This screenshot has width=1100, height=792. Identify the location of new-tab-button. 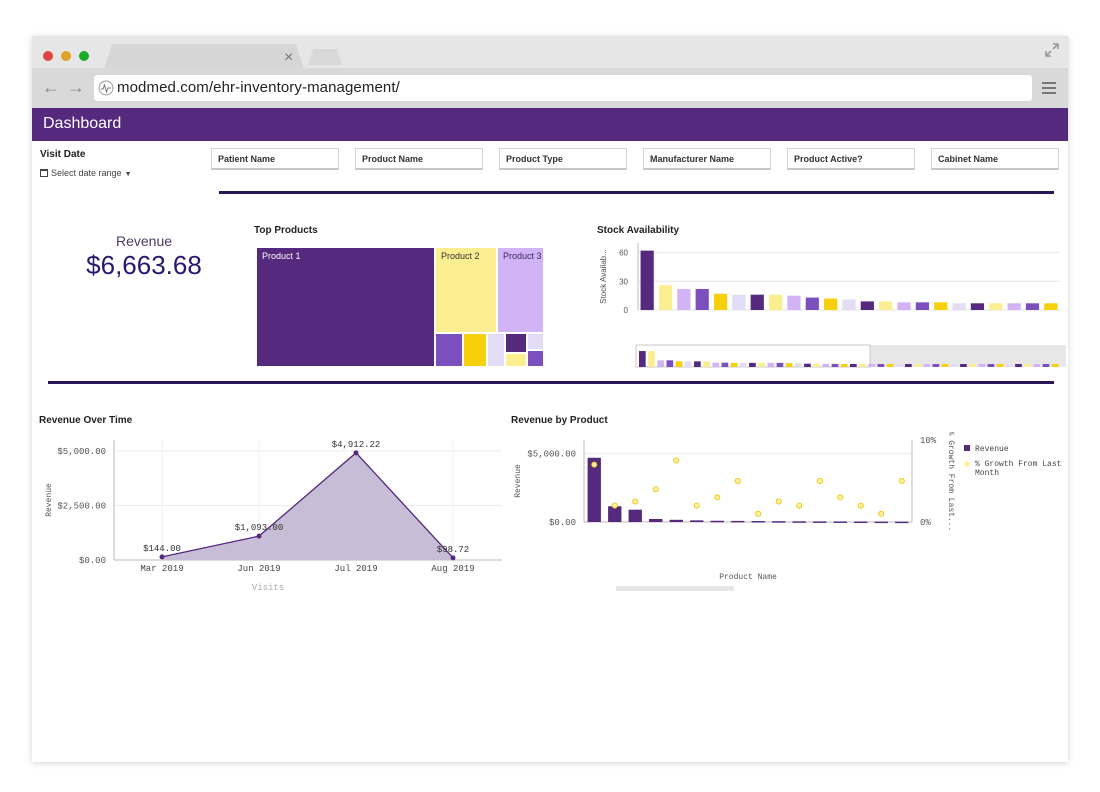
(325, 57).